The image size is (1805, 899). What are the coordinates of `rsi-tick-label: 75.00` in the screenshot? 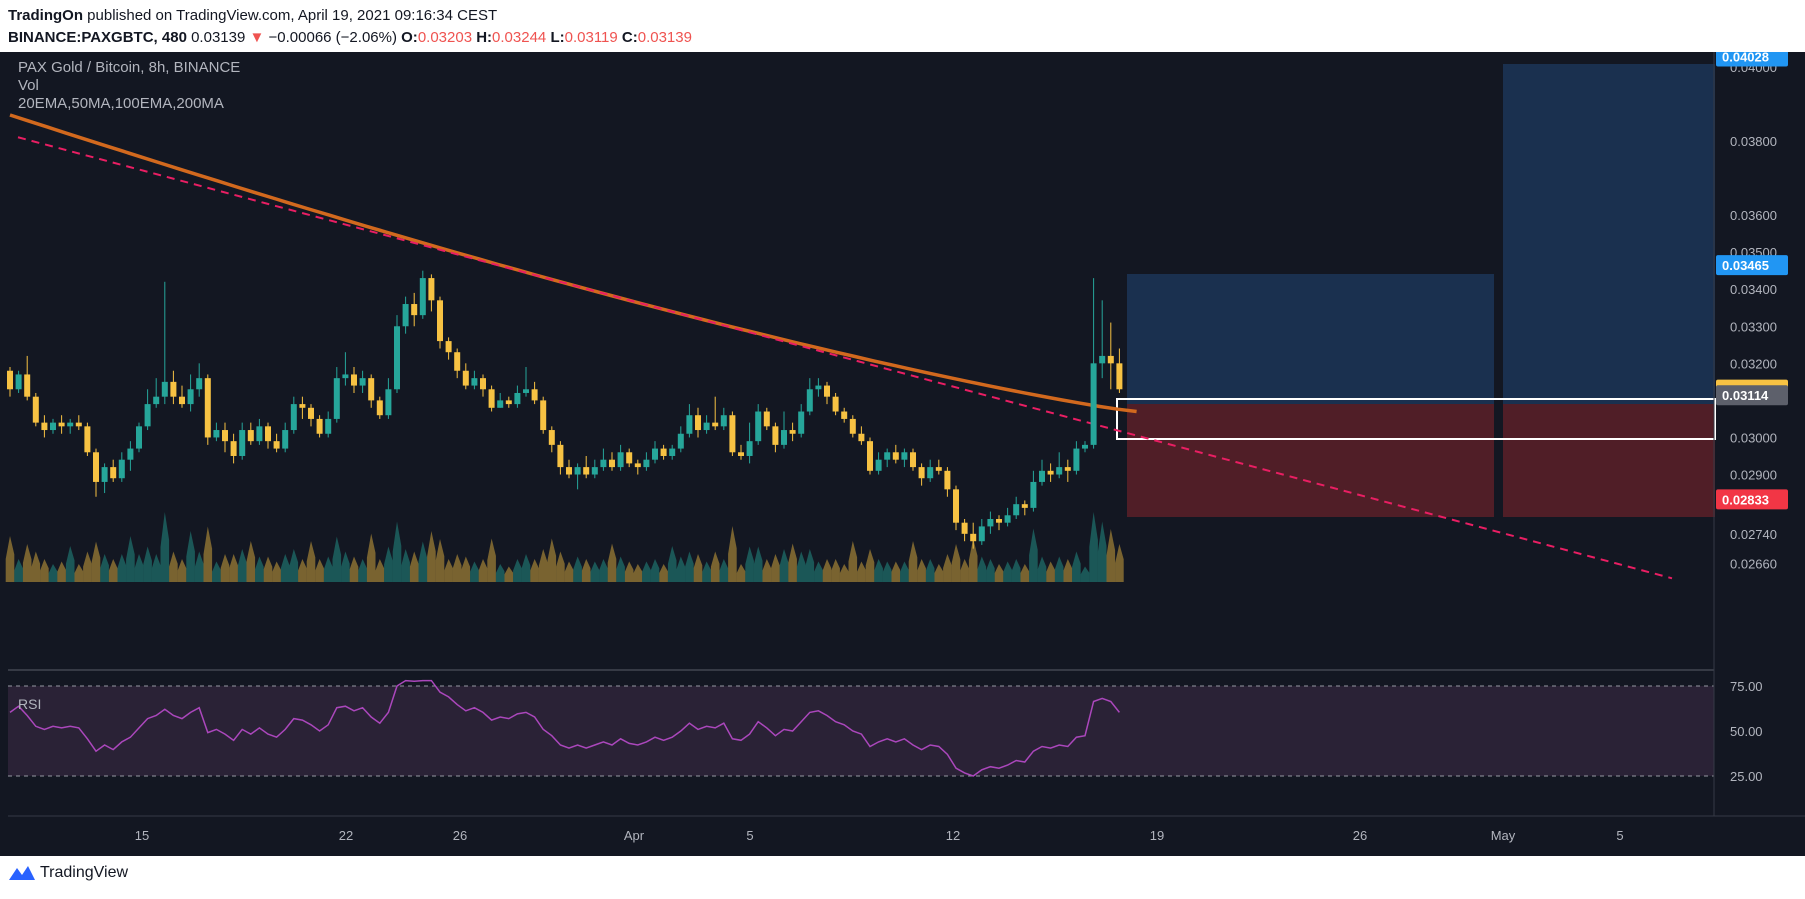 It's located at (1746, 686).